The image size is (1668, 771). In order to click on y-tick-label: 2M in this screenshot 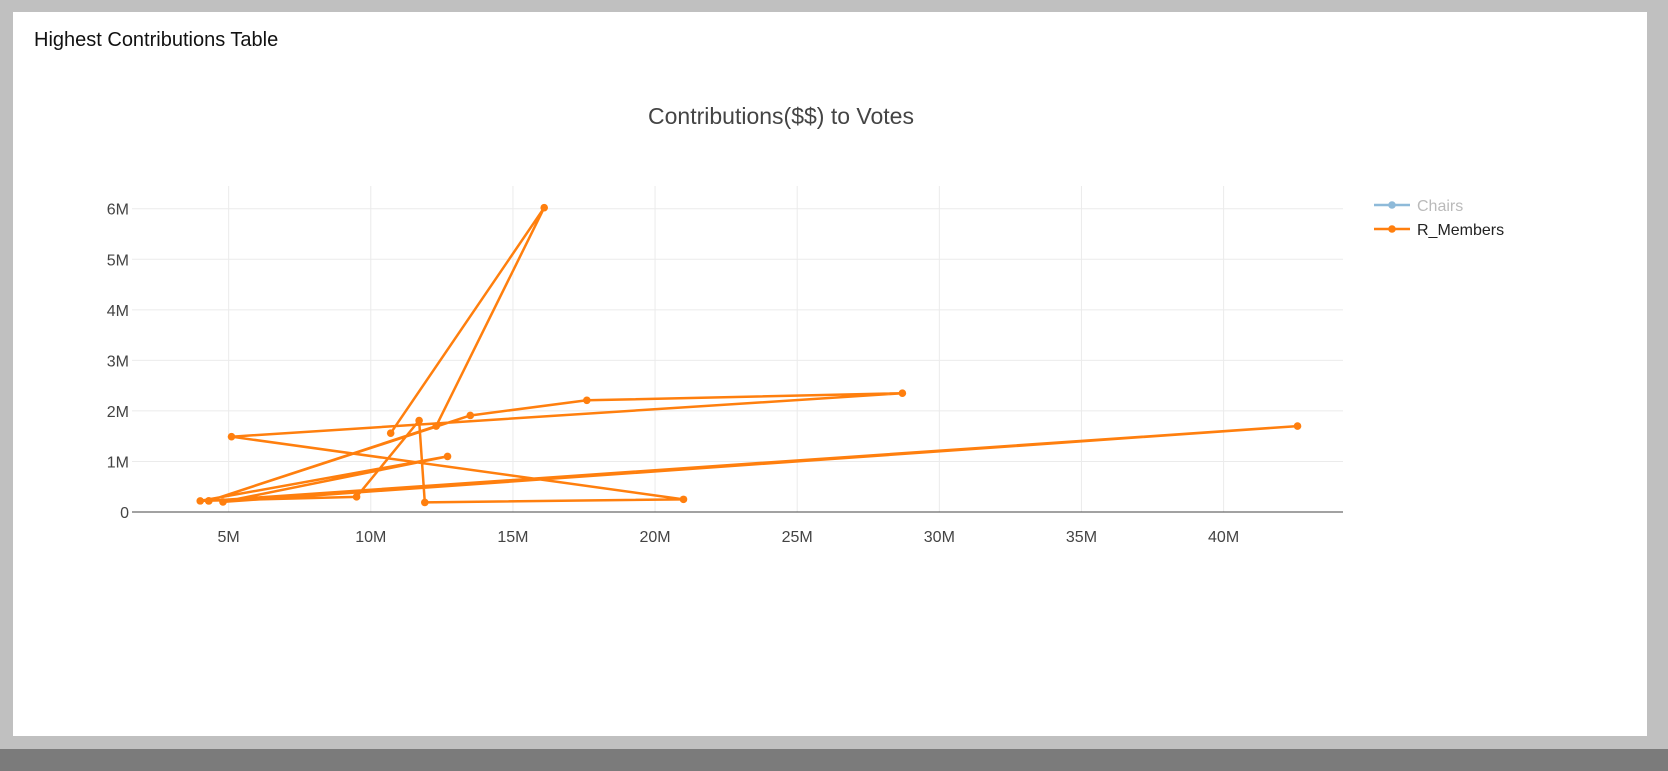, I will do `click(118, 412)`.